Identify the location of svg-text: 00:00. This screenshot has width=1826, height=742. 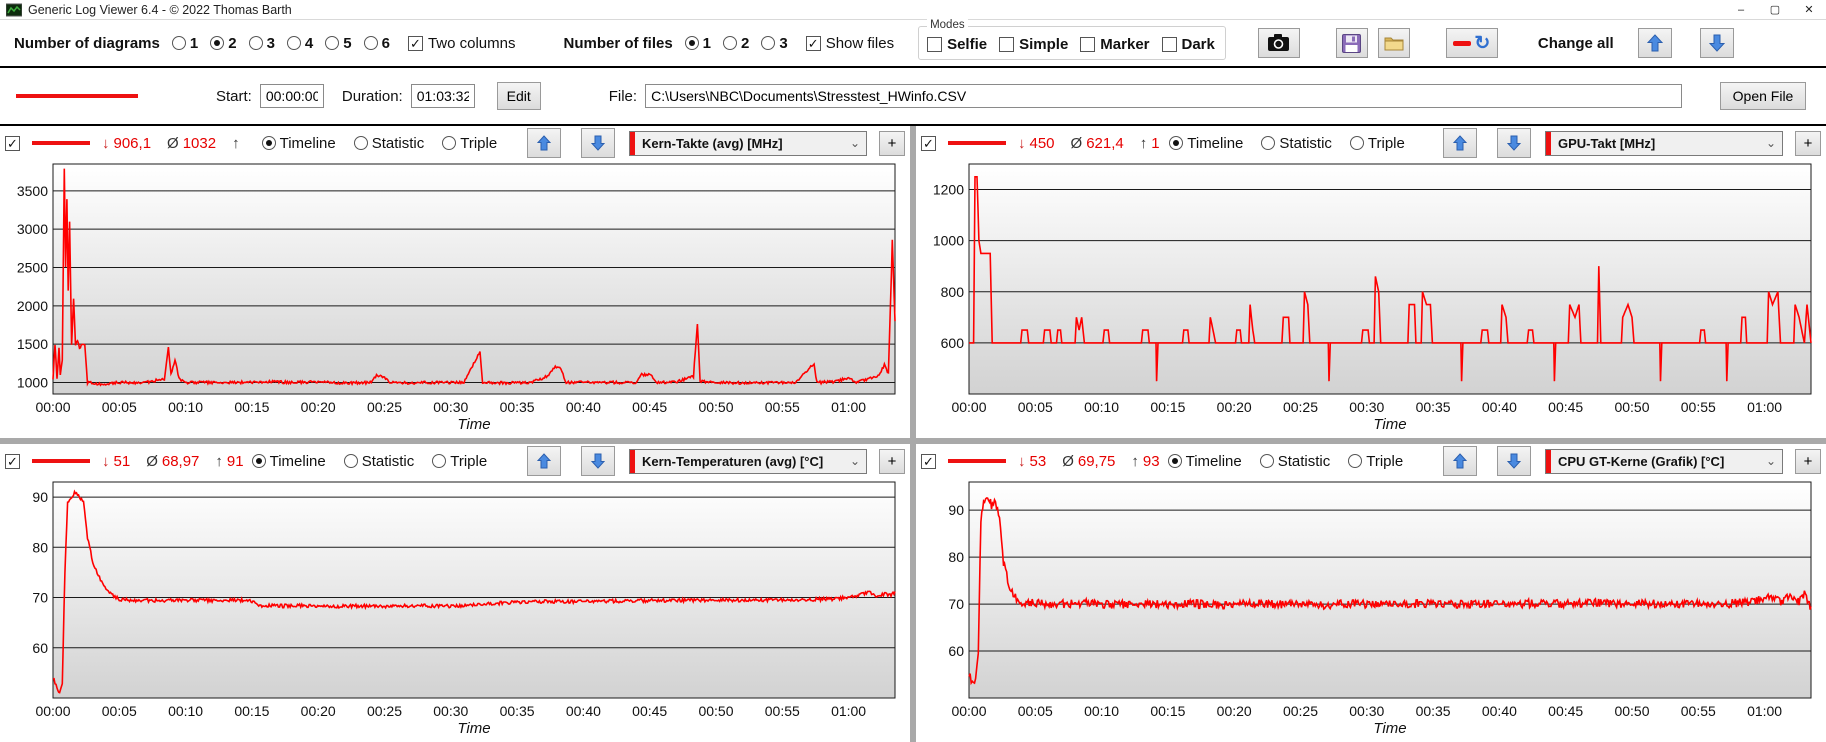
(968, 711).